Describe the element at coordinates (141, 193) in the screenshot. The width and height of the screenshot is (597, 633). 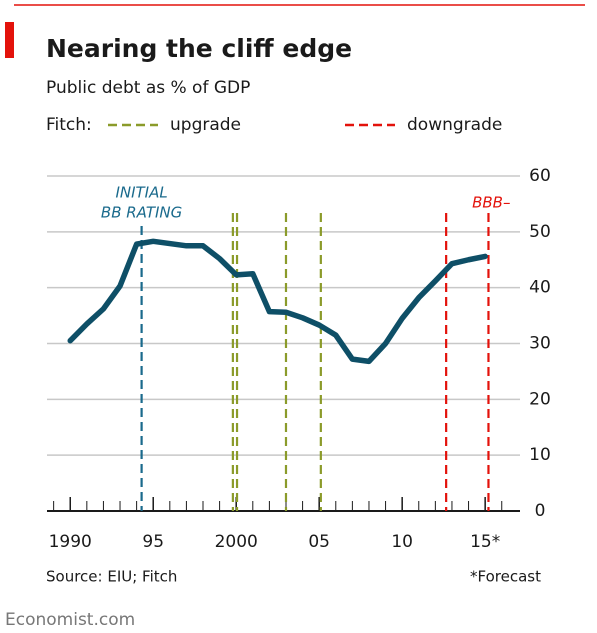
I see `annotation: INITIAL` at that location.